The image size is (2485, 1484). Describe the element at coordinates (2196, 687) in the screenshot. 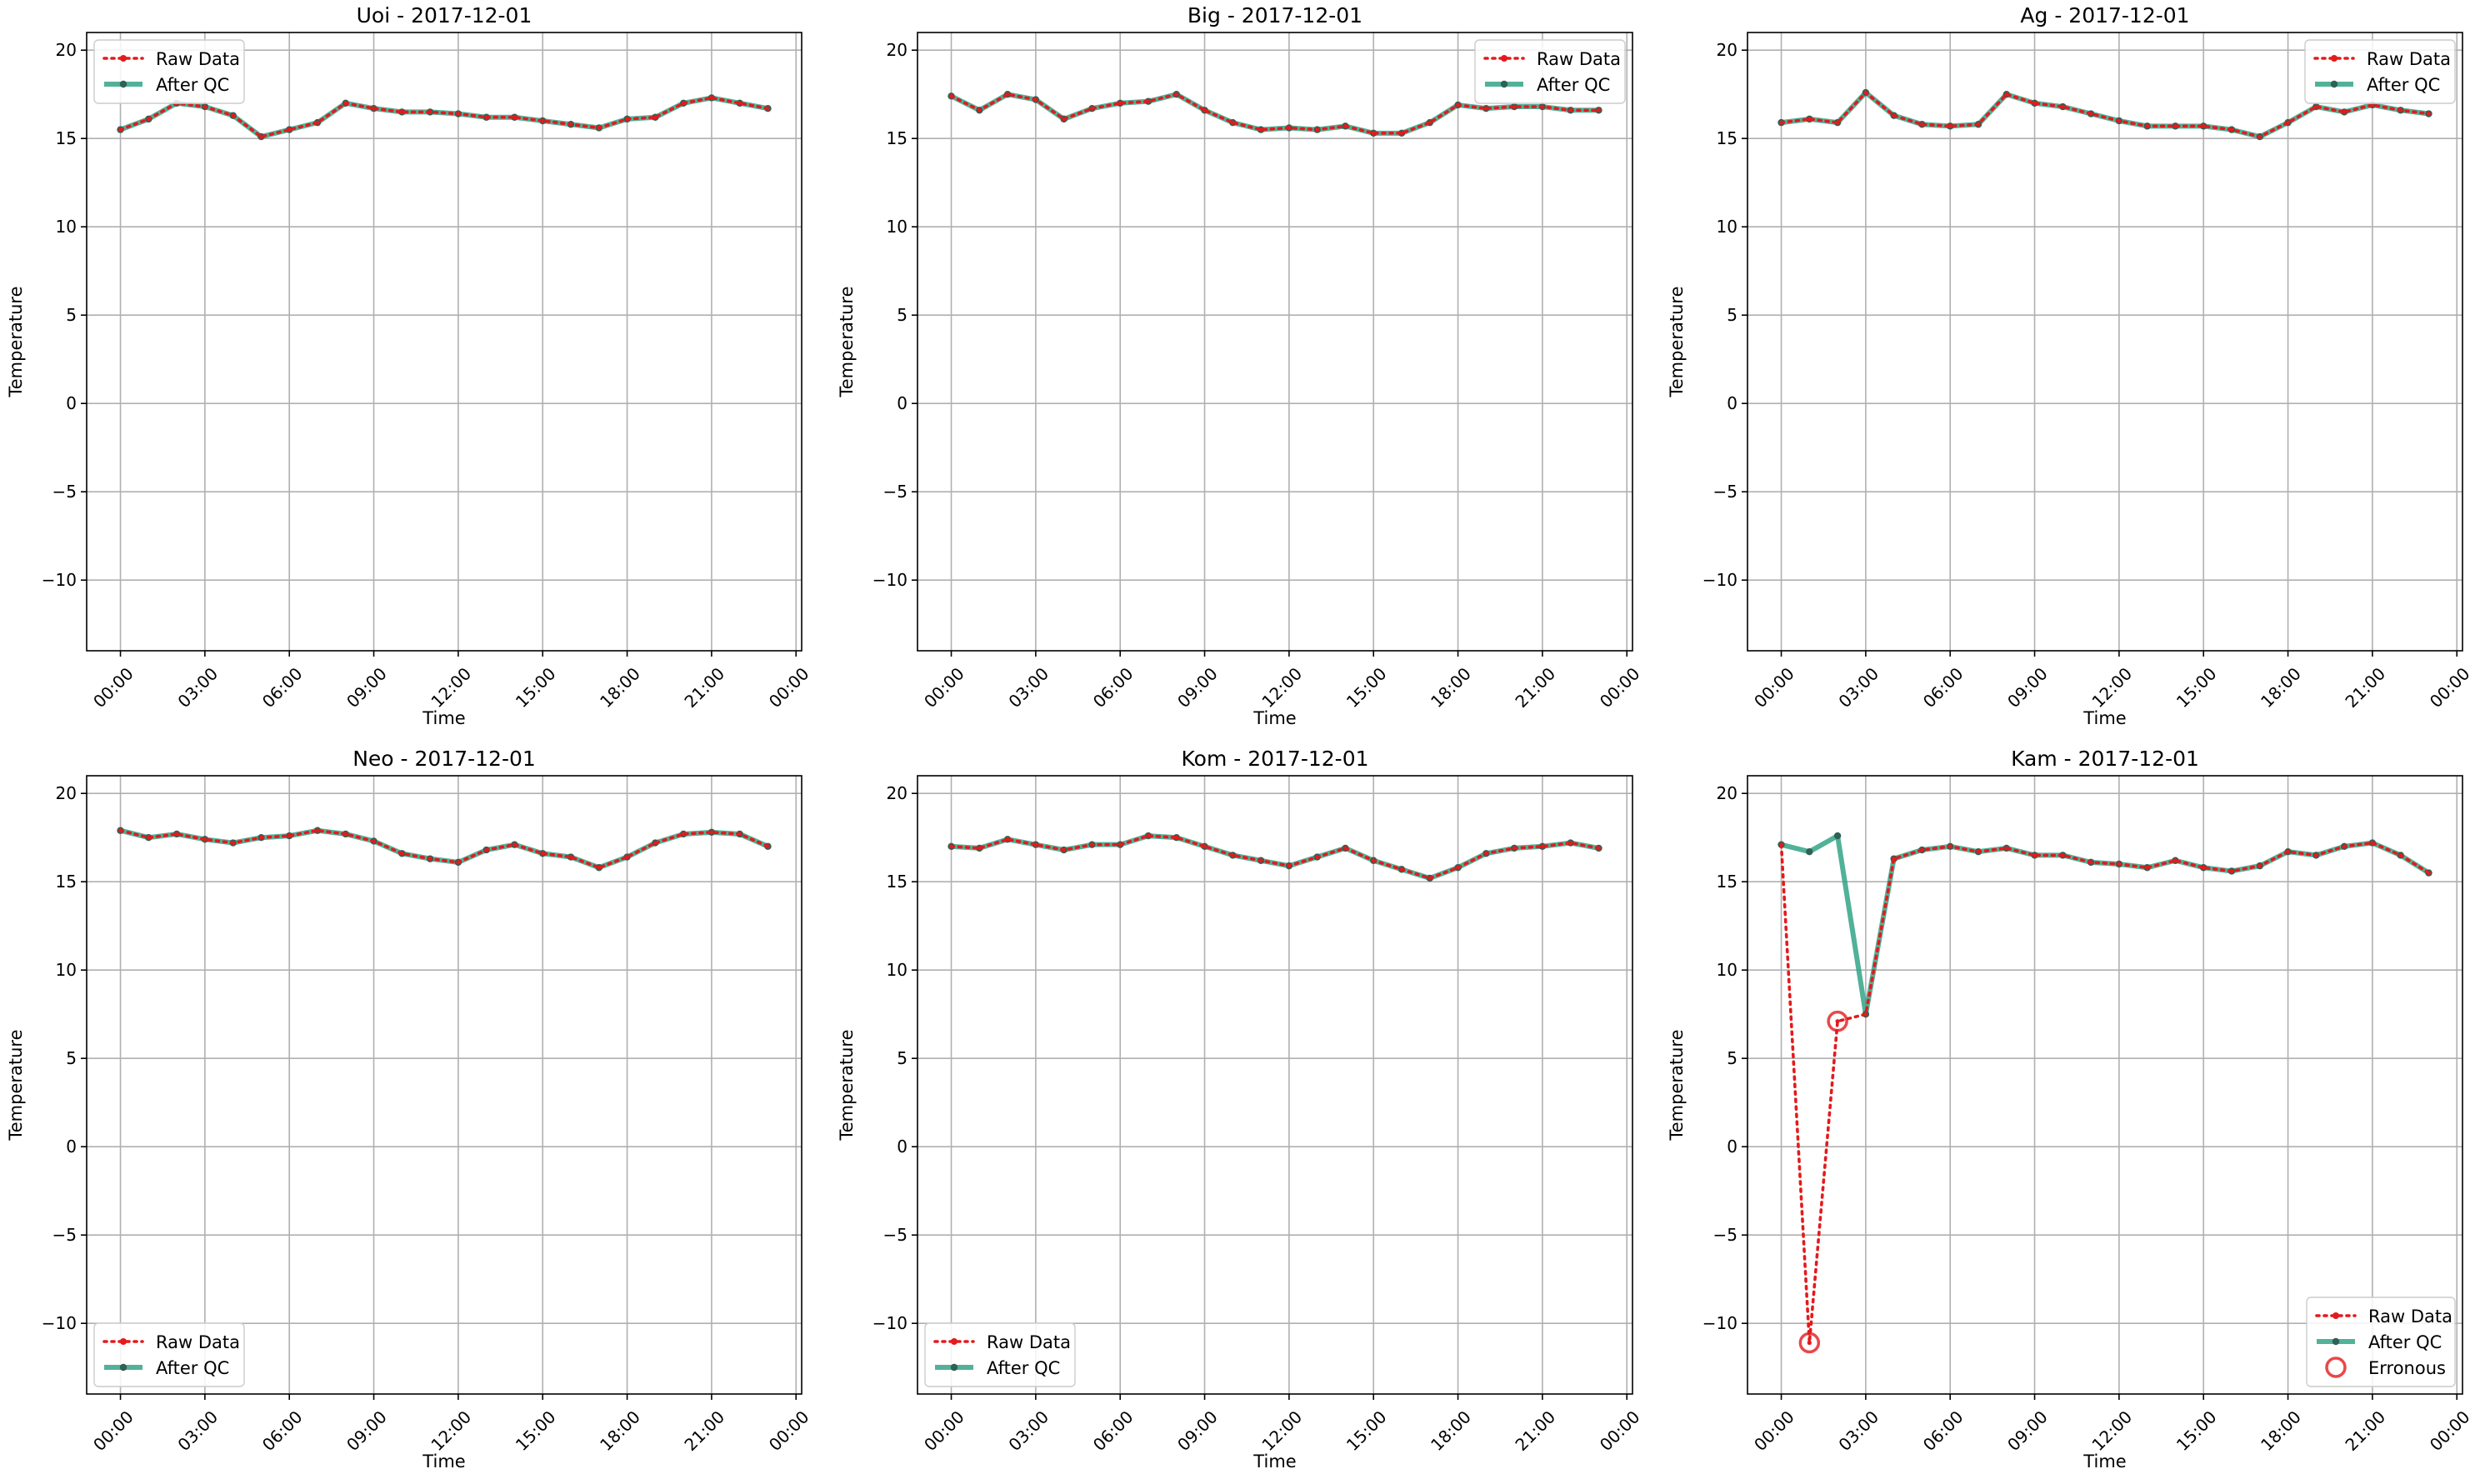

I see `x-tick-label: 15:00` at that location.